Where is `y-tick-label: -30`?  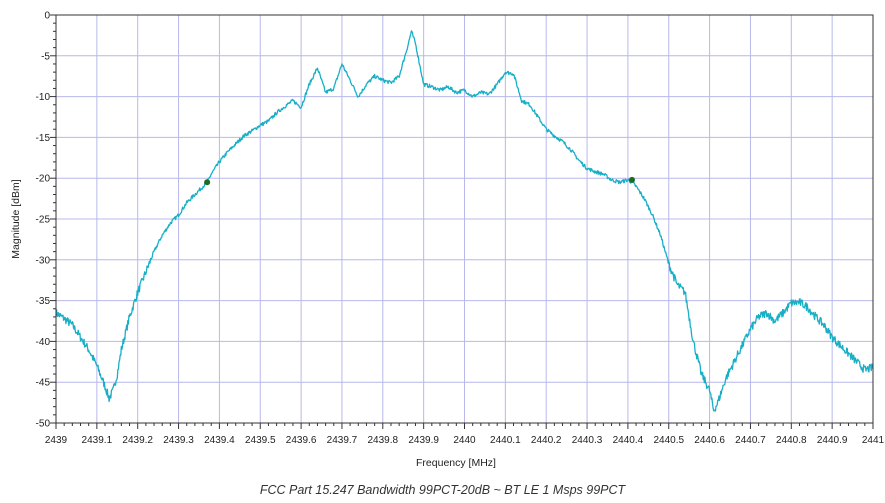
y-tick-label: -30 is located at coordinates (43, 260).